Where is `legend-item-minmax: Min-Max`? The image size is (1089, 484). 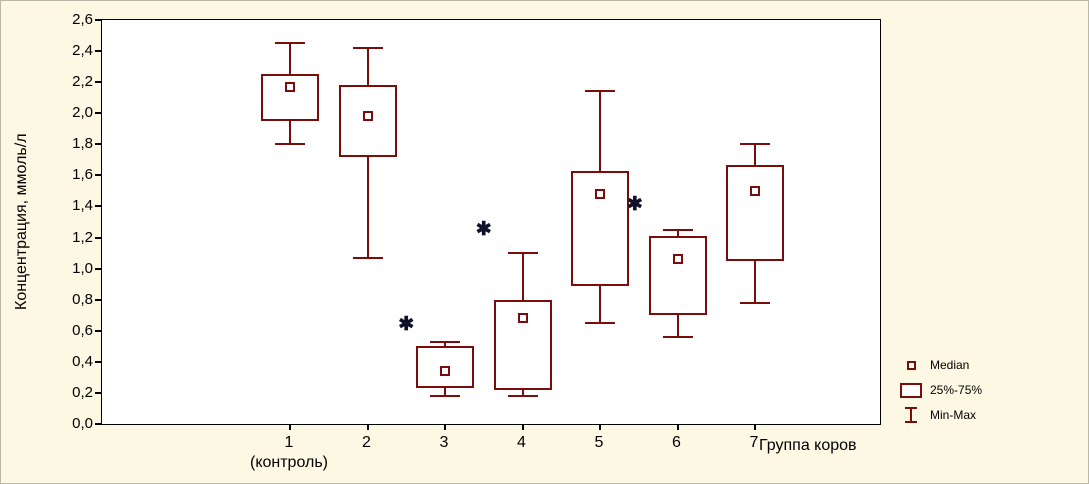 legend-item-minmax: Min-Max is located at coordinates (940, 415).